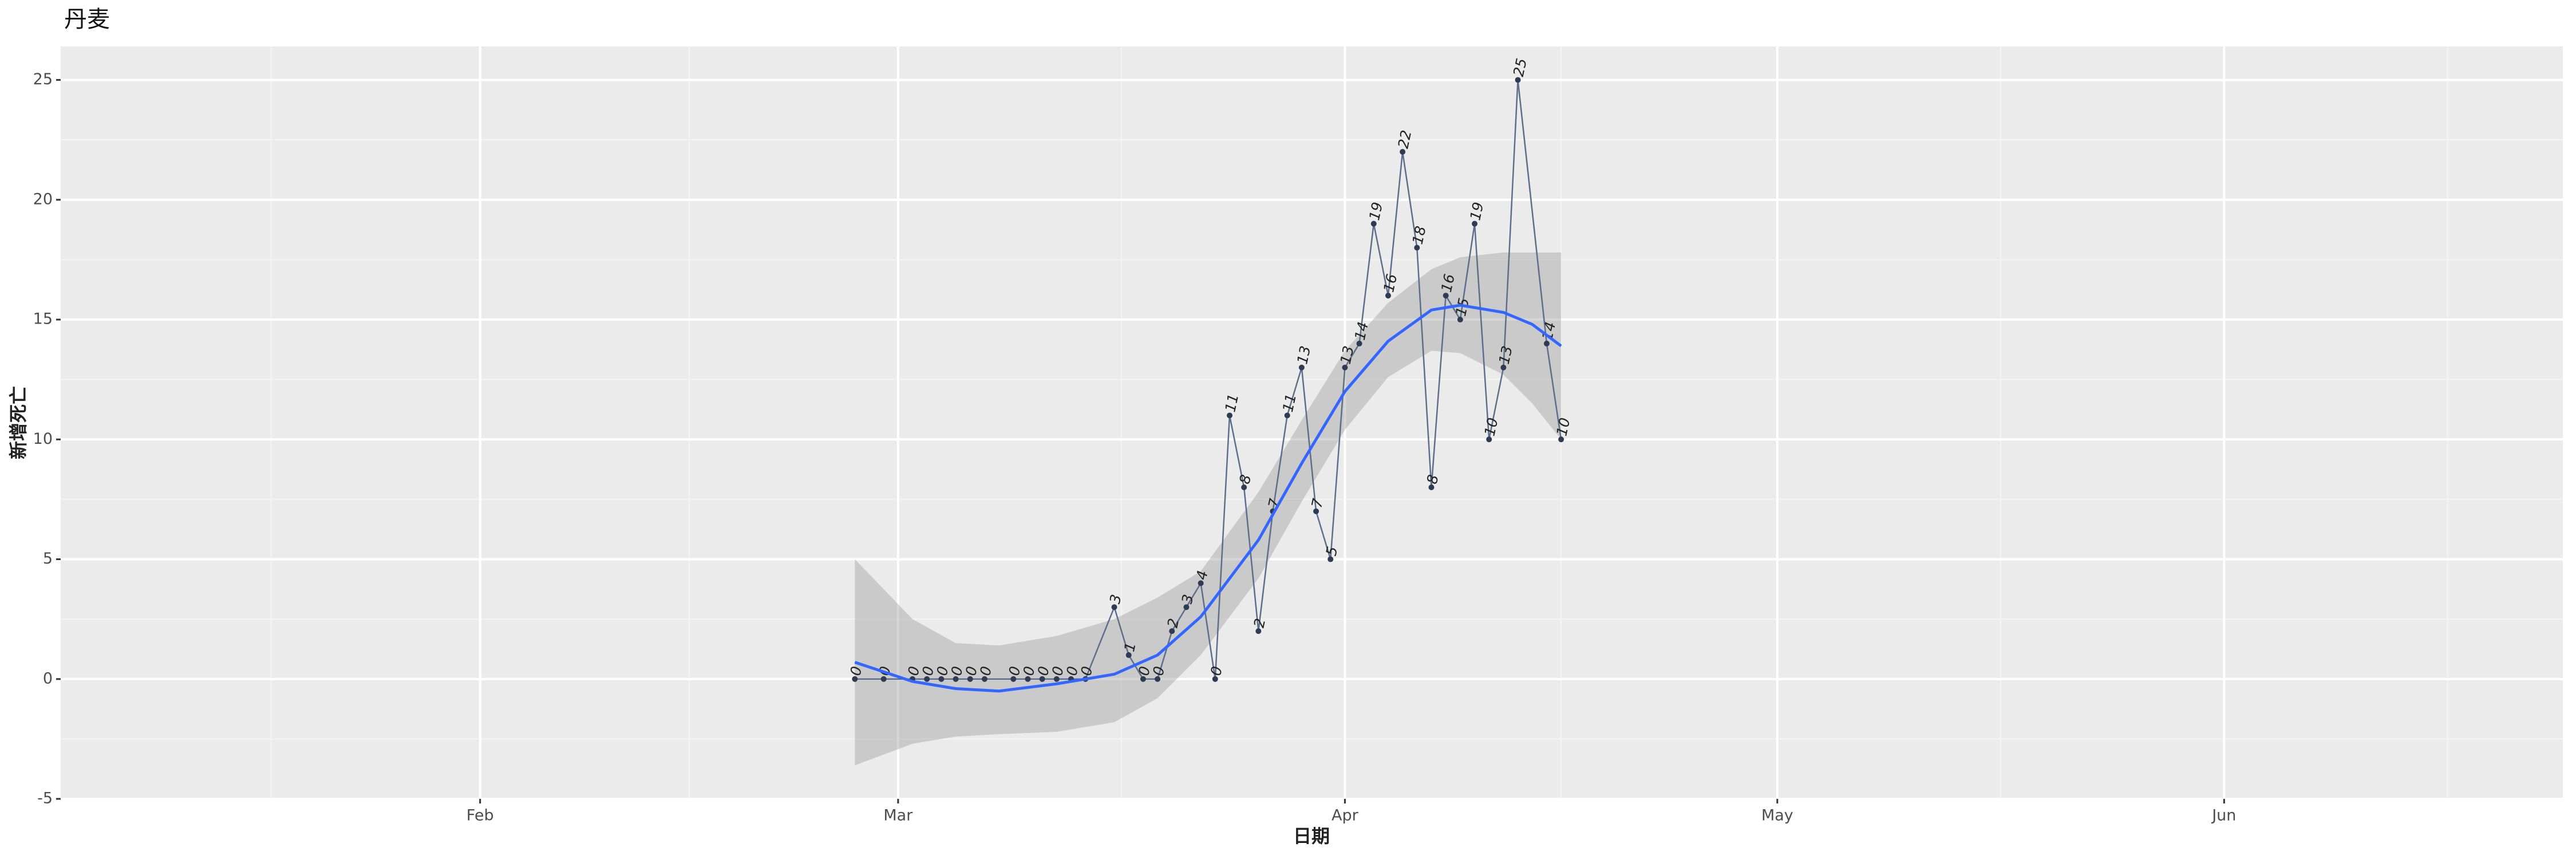 This screenshot has width=2576, height=859. I want to click on x-axis-title: 日期, so click(1311, 836).